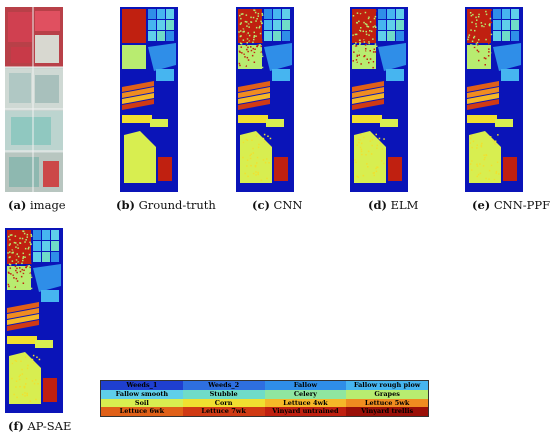  What do you see at coordinates (494, 99) in the screenshot?
I see `panel-e-cnn-ppf` at bounding box center [494, 99].